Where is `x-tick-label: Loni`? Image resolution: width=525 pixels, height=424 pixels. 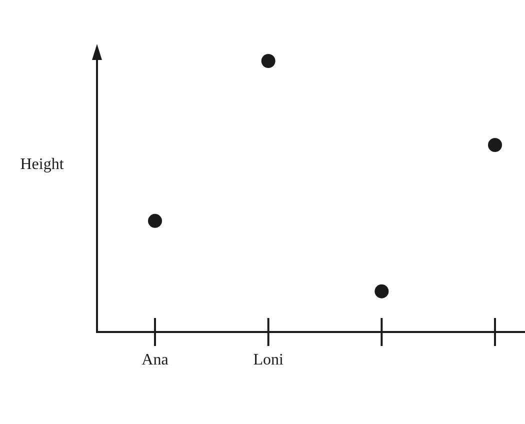
x-tick-label: Loni is located at coordinates (268, 359).